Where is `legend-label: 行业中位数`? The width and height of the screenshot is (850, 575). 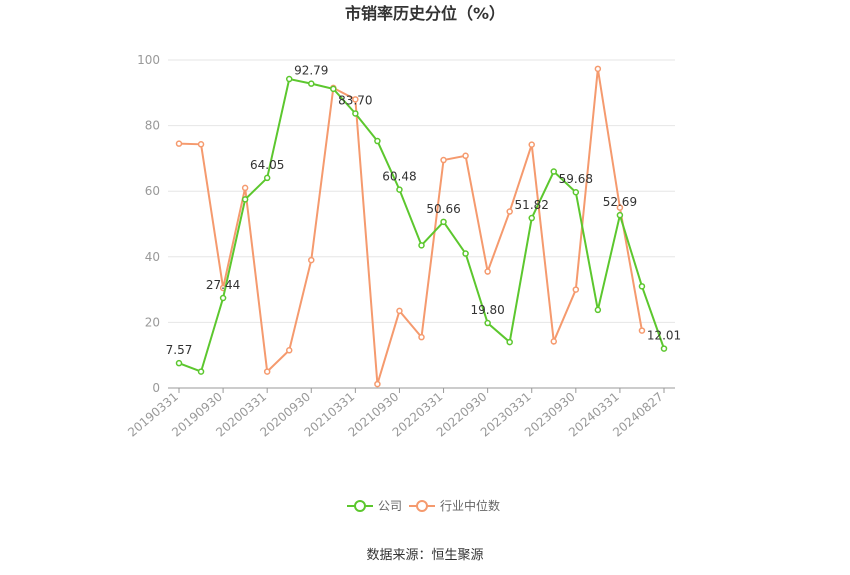
legend-label: 行业中位数 is located at coordinates (470, 505).